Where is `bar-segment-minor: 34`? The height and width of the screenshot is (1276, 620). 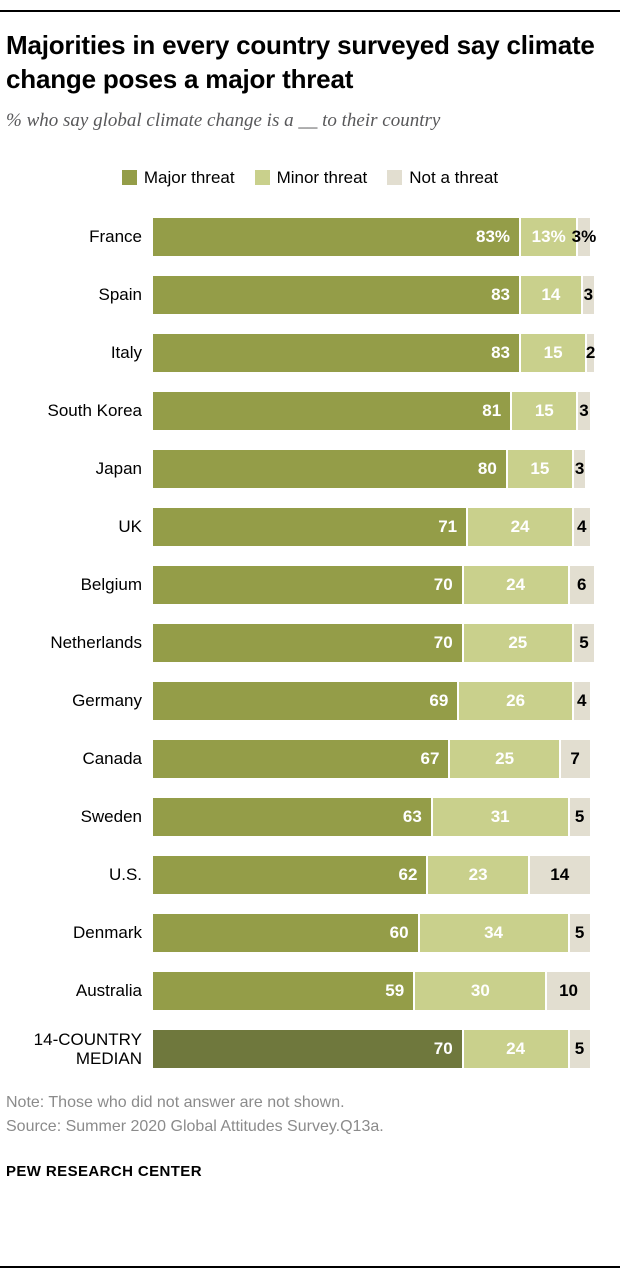 bar-segment-minor: 34 is located at coordinates (492, 932).